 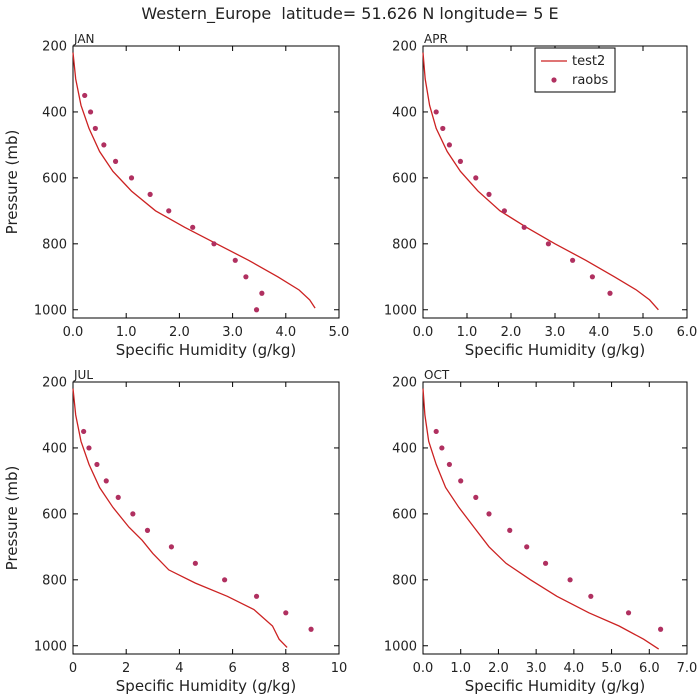 I want to click on y-axis-label: Pressure (mb), so click(x=12, y=182).